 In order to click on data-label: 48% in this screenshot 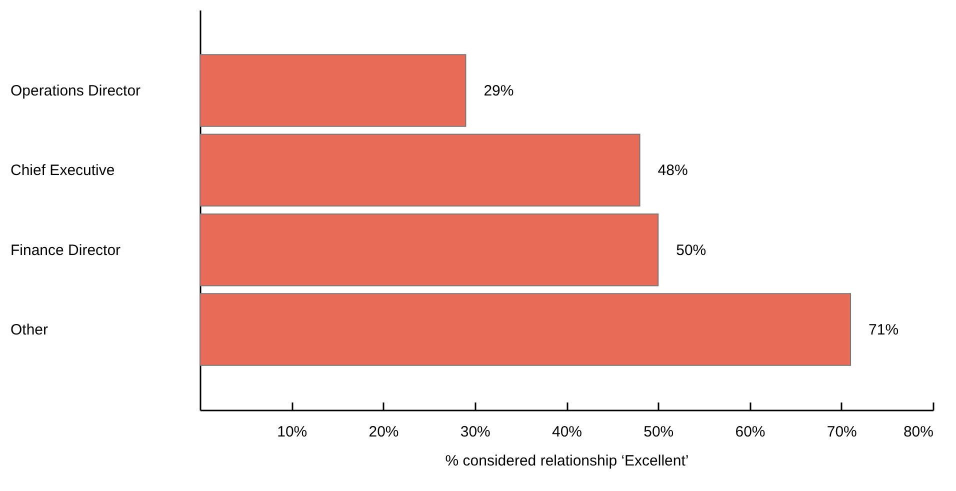, I will do `click(673, 171)`.